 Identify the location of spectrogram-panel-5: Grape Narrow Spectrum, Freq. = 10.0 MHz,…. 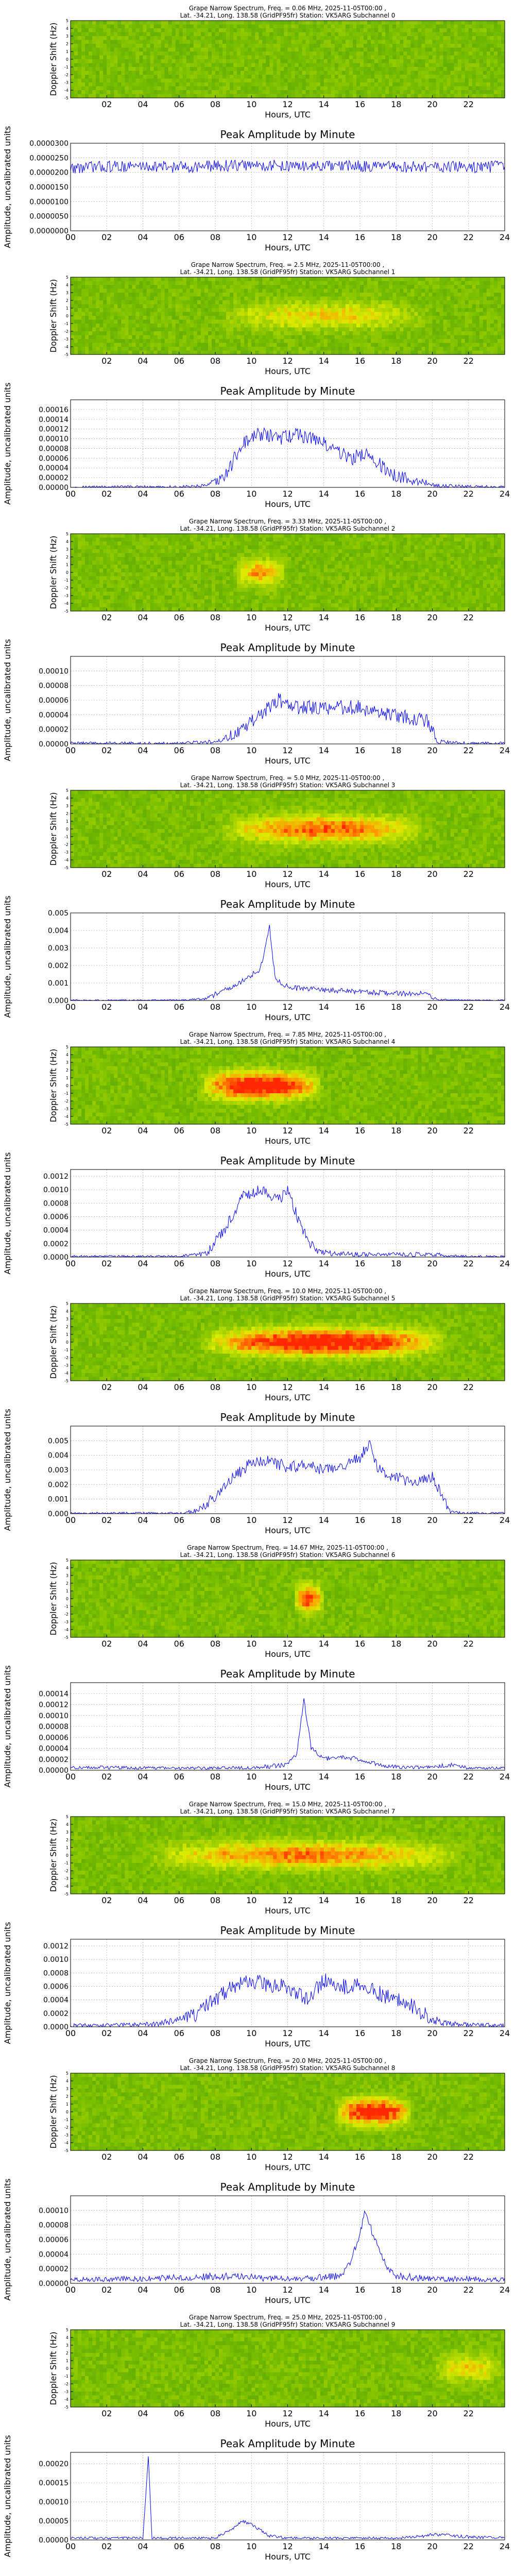
(276, 1344).